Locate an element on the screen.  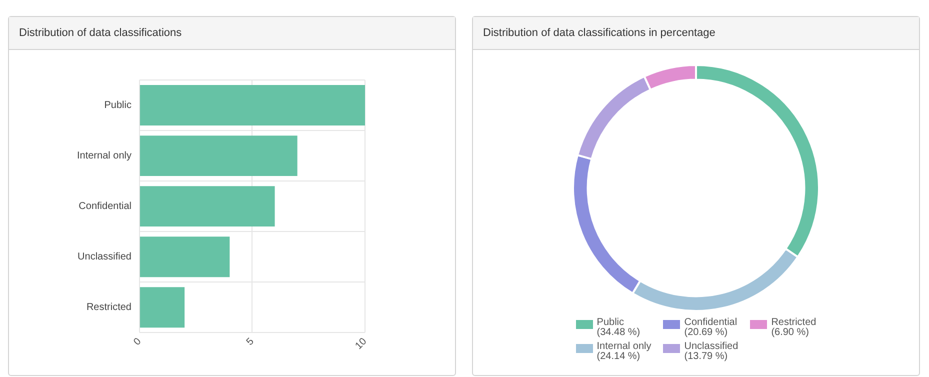
x-tick-label: 0 is located at coordinates (138, 342).